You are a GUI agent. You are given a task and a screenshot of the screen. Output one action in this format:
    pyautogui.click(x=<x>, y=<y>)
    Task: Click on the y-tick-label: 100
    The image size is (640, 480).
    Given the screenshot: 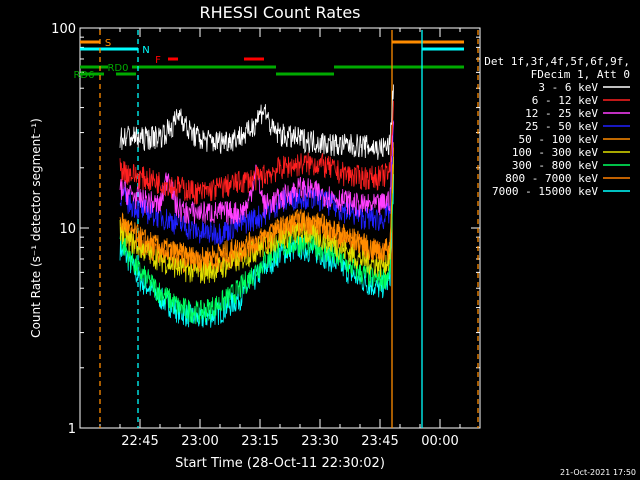 What is the action you would take?
    pyautogui.click(x=63, y=29)
    